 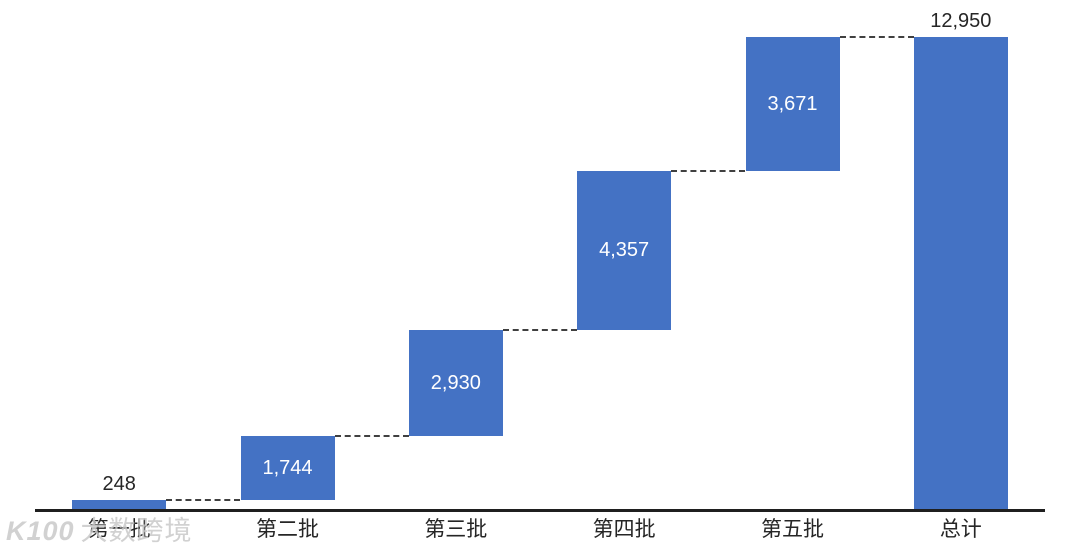 What do you see at coordinates (287, 529) in the screenshot?
I see `x-axis-label-2: 第二批` at bounding box center [287, 529].